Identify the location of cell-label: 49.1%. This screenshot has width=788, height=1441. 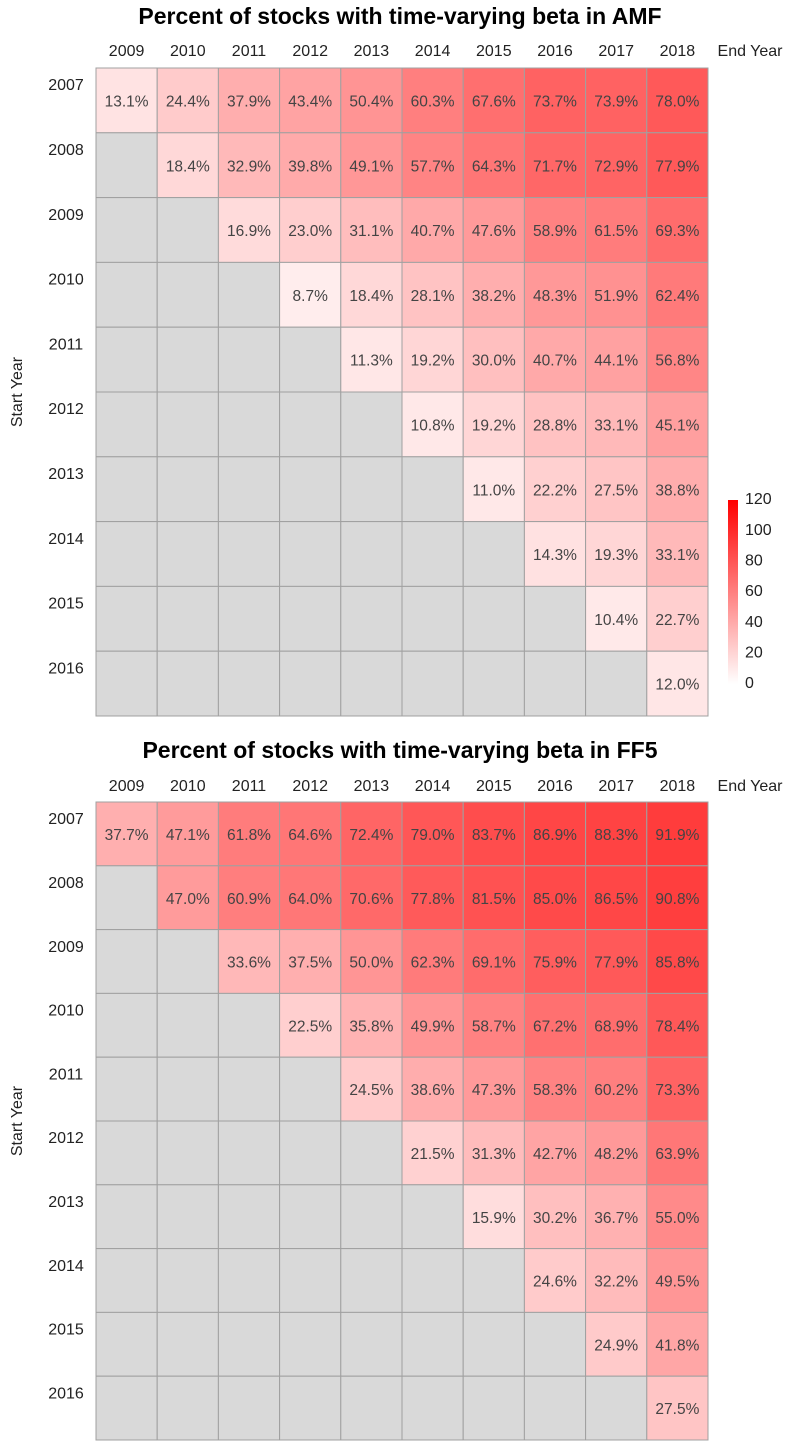
(371, 166).